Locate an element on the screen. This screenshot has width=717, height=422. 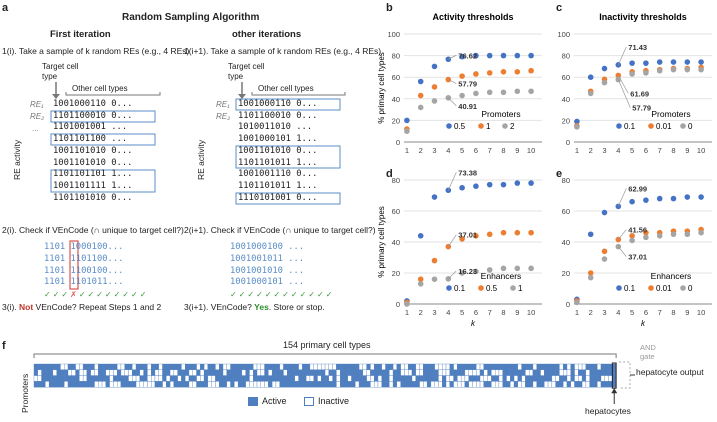
x-tick-label: 9 is located at coordinates (687, 312).